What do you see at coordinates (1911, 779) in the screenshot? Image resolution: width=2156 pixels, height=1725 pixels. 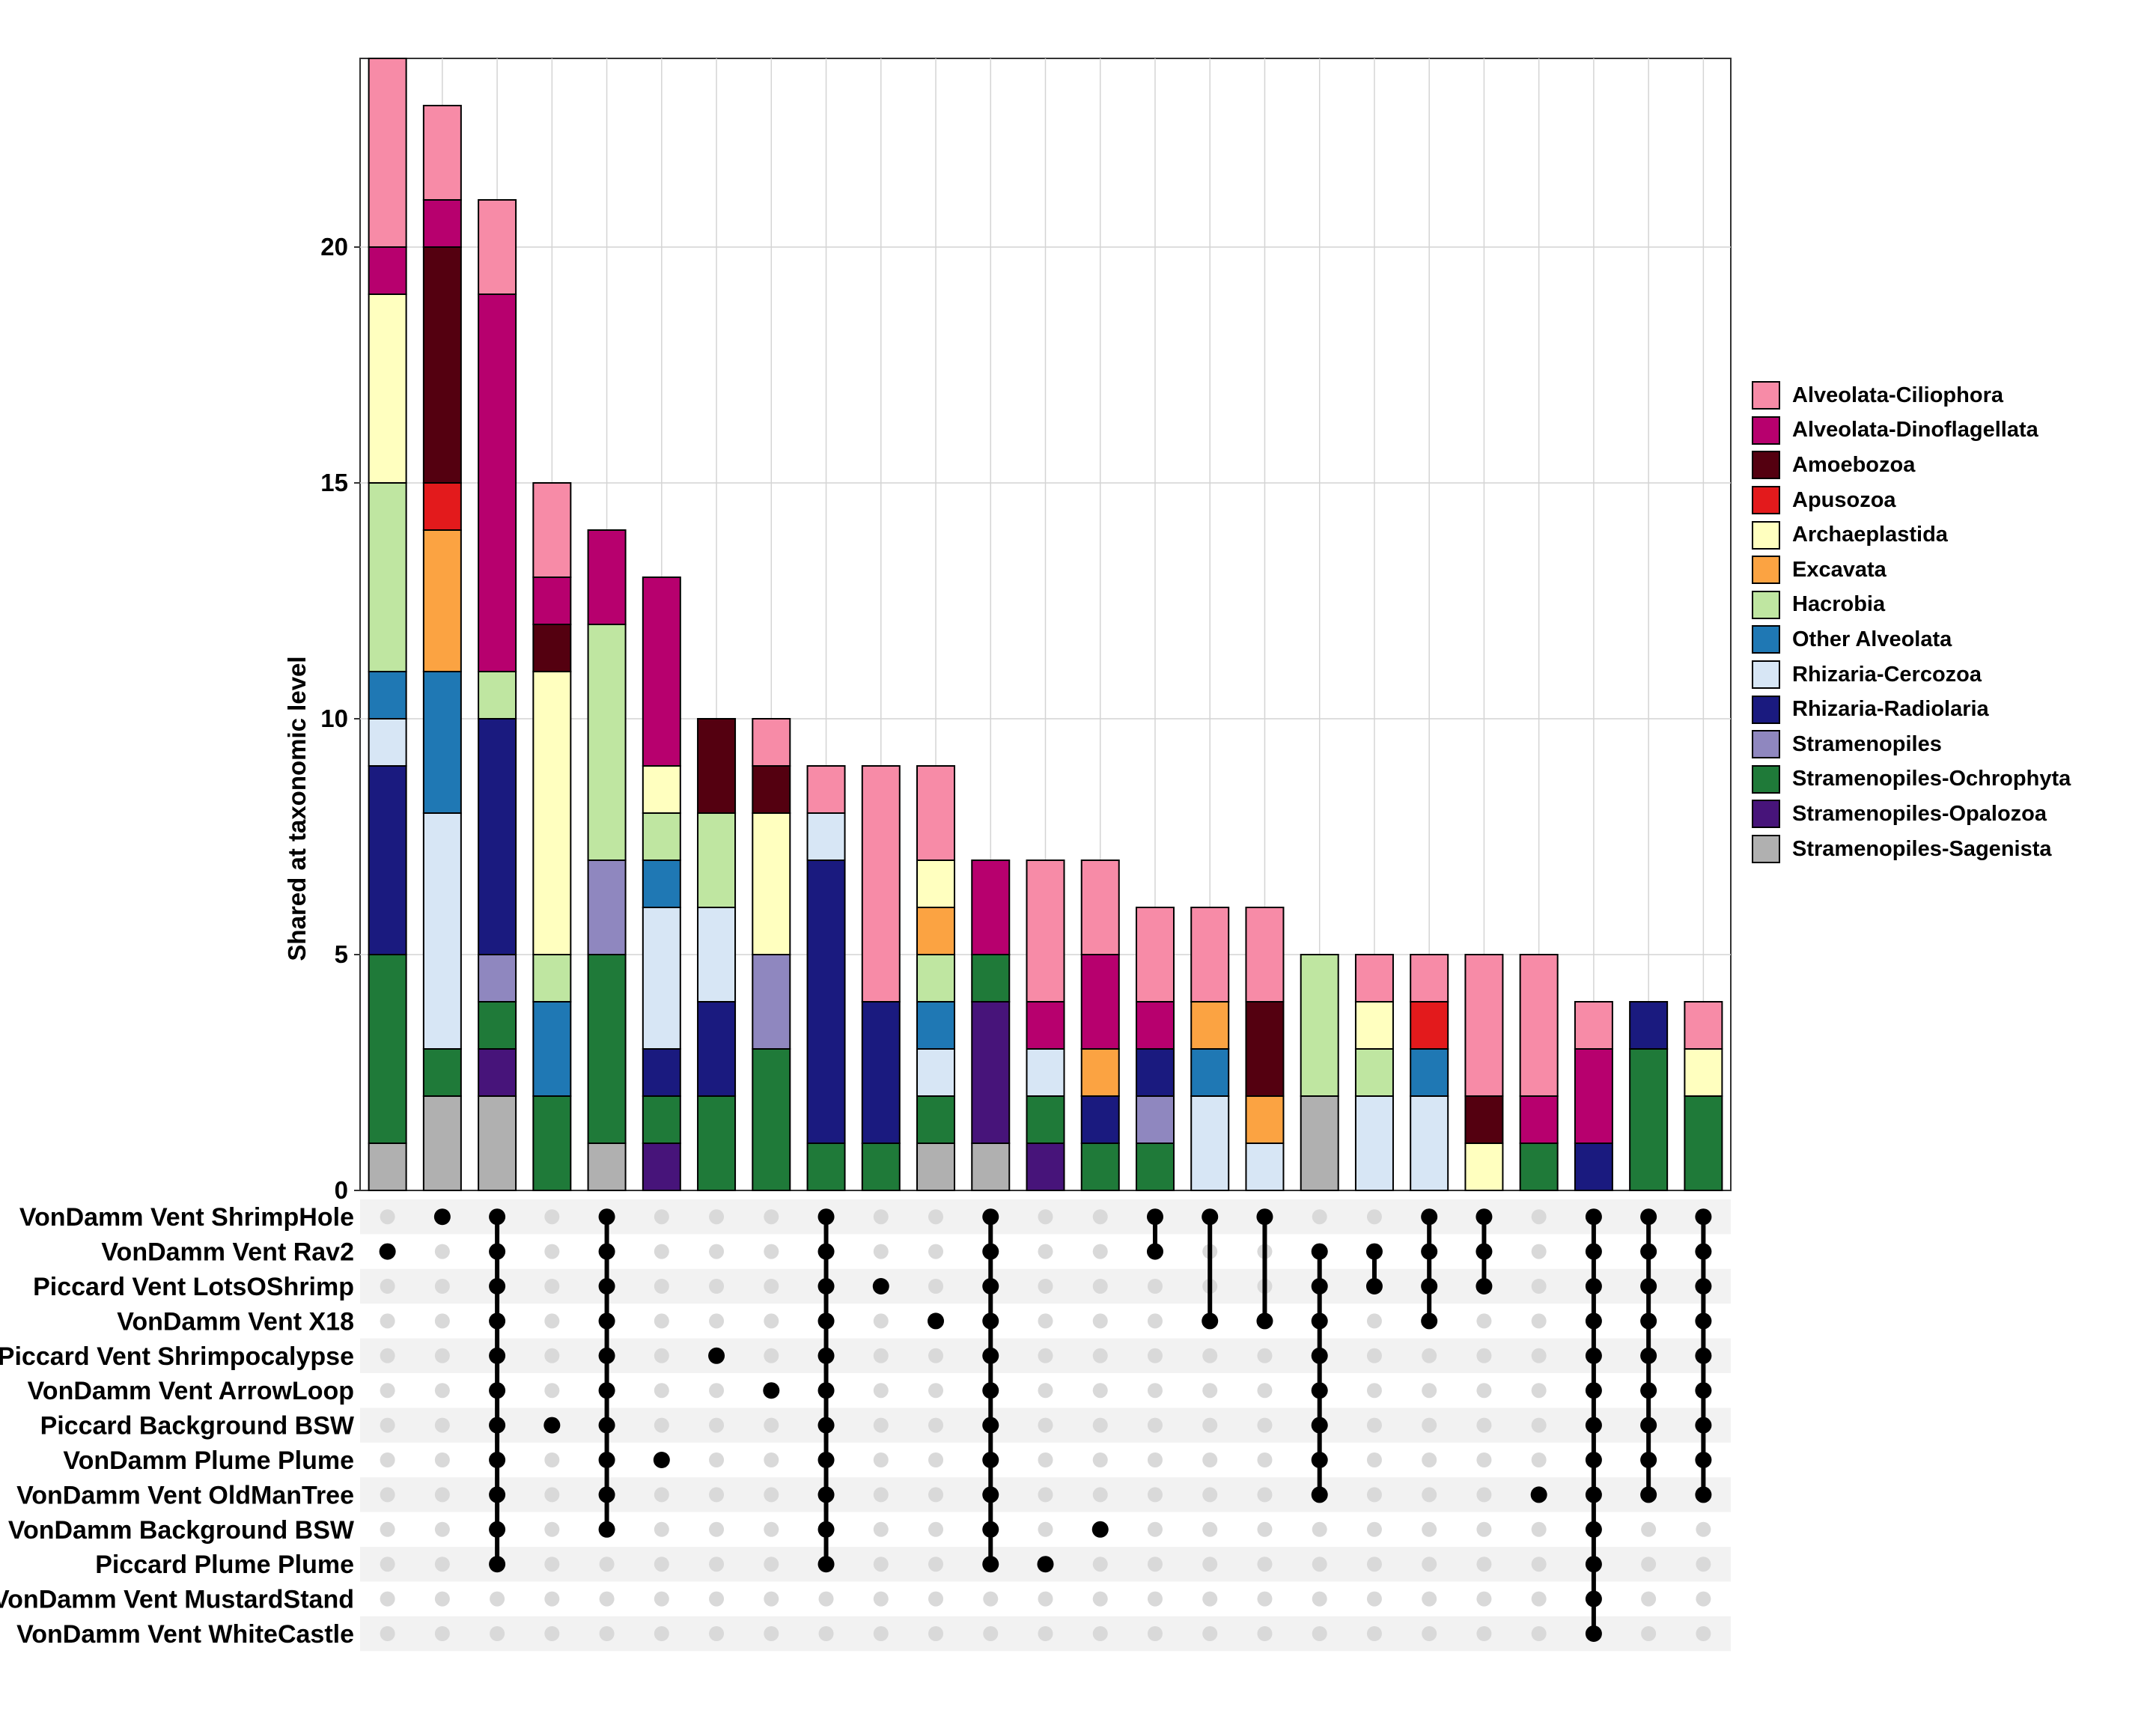 I see `legend-item: Stramenopiles-Ochrophyta` at bounding box center [1911, 779].